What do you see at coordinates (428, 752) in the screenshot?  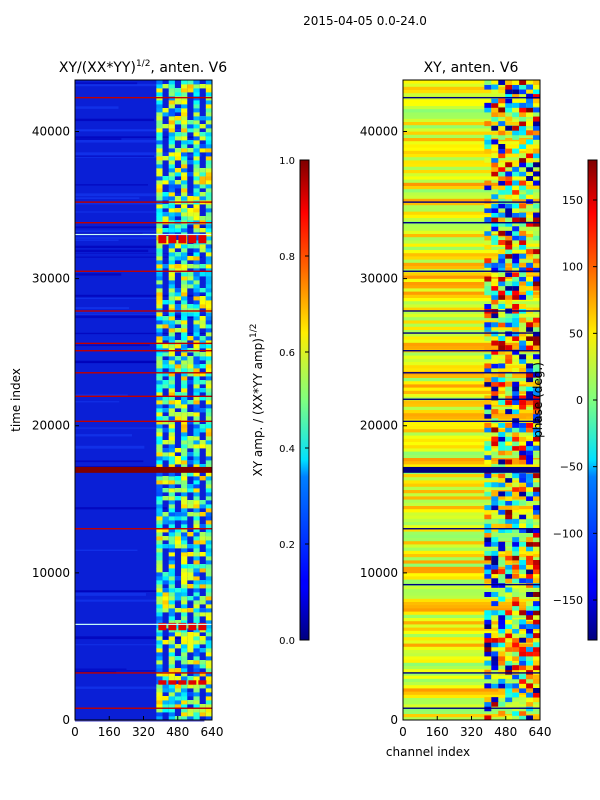 I see `phase-x-axis-label: channel index` at bounding box center [428, 752].